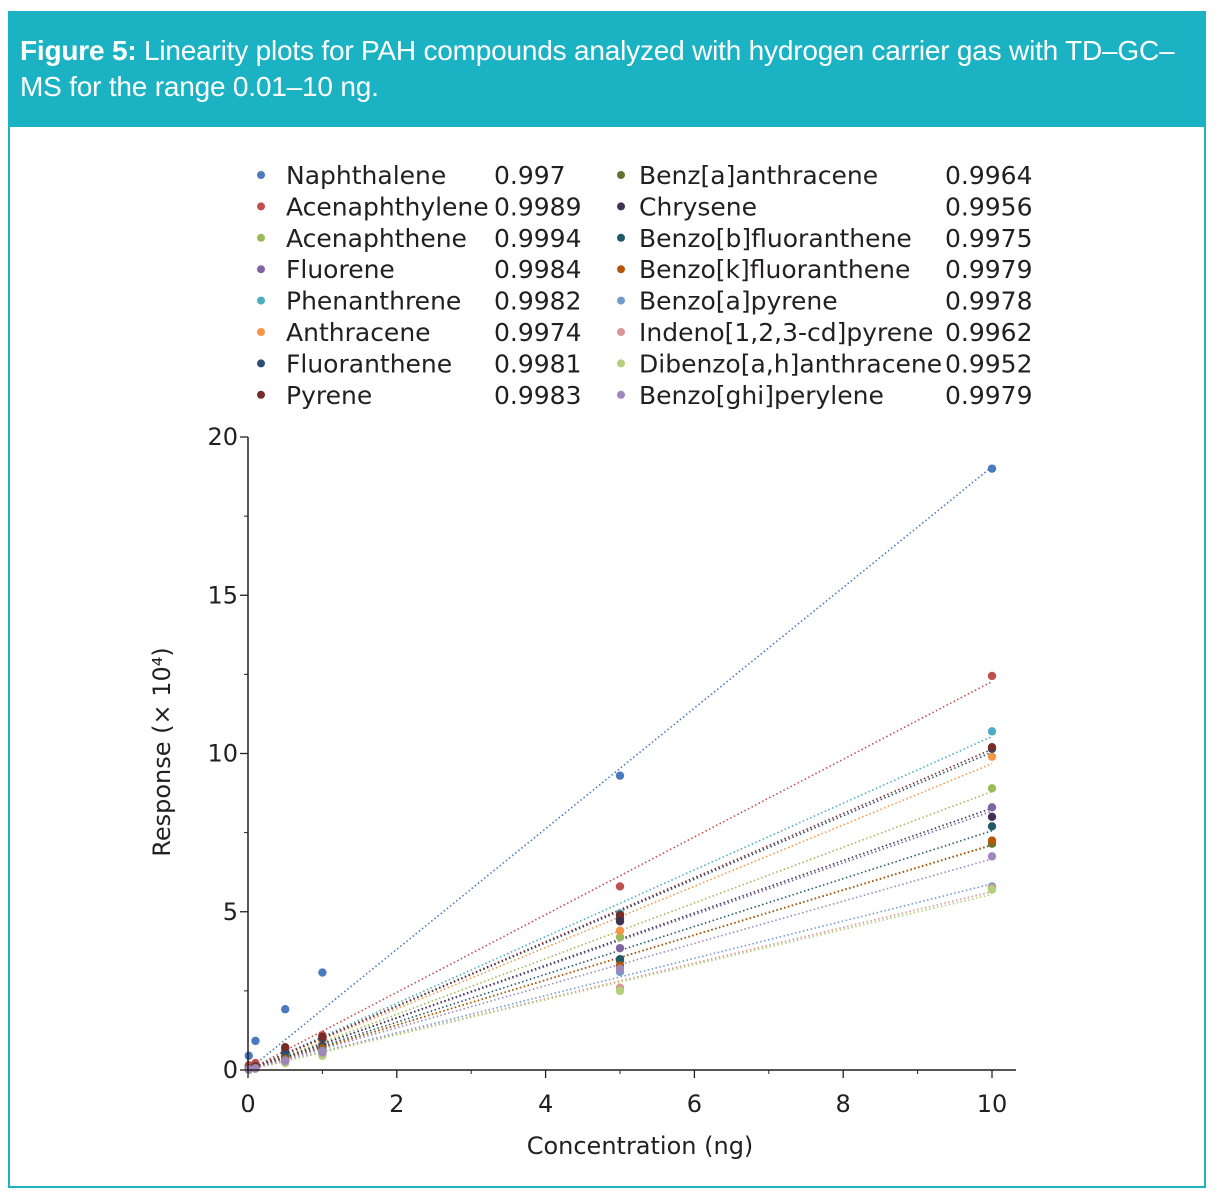  I want to click on x-tick-label: 4, so click(545, 1104).